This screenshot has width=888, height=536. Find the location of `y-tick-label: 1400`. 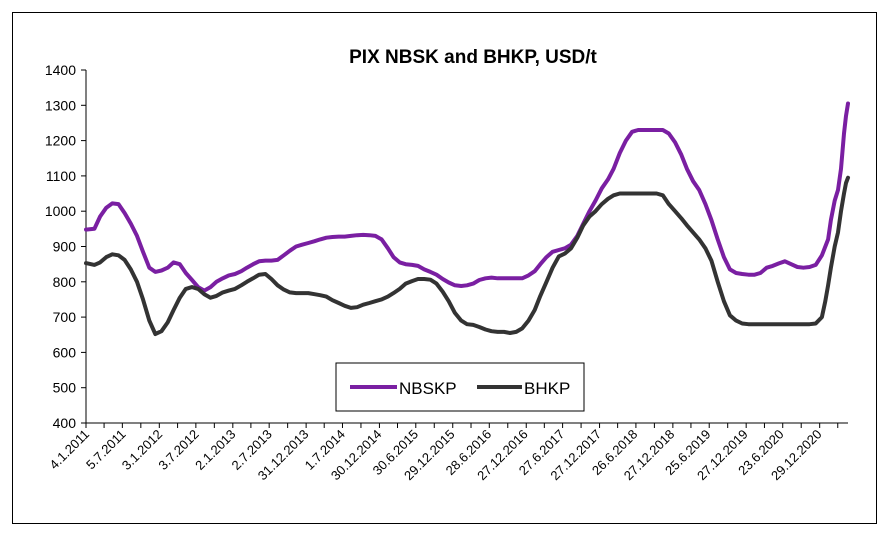

y-tick-label: 1400 is located at coordinates (60, 70).